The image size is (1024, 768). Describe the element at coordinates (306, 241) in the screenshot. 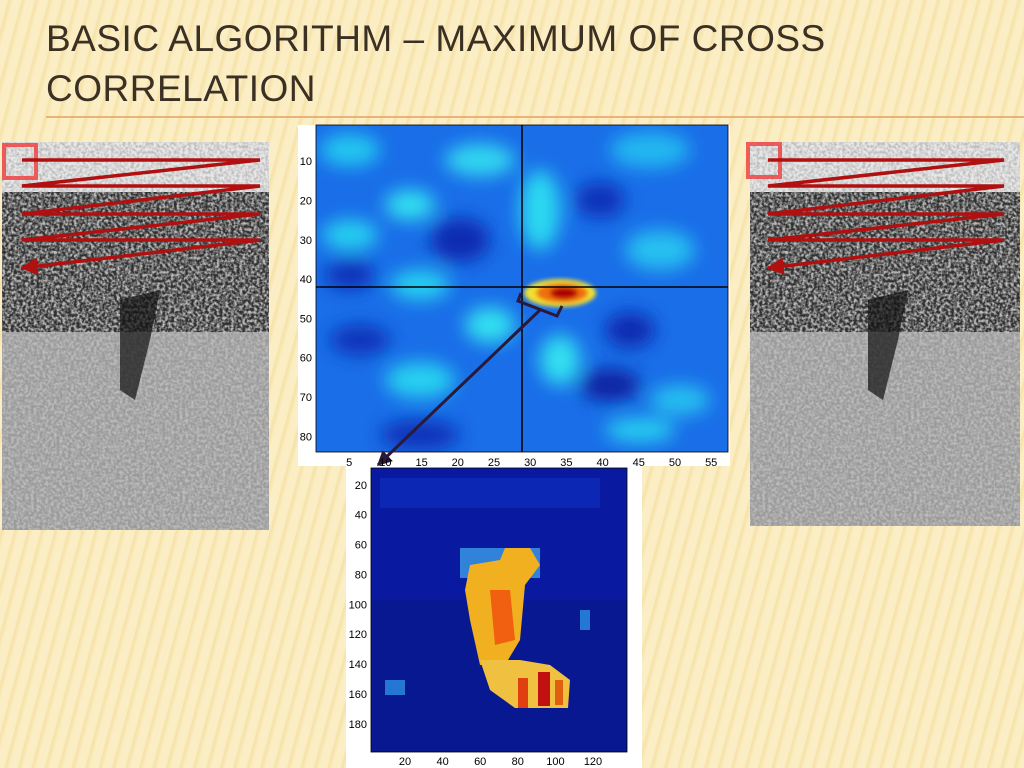

I see `y-tick-label: 30` at that location.